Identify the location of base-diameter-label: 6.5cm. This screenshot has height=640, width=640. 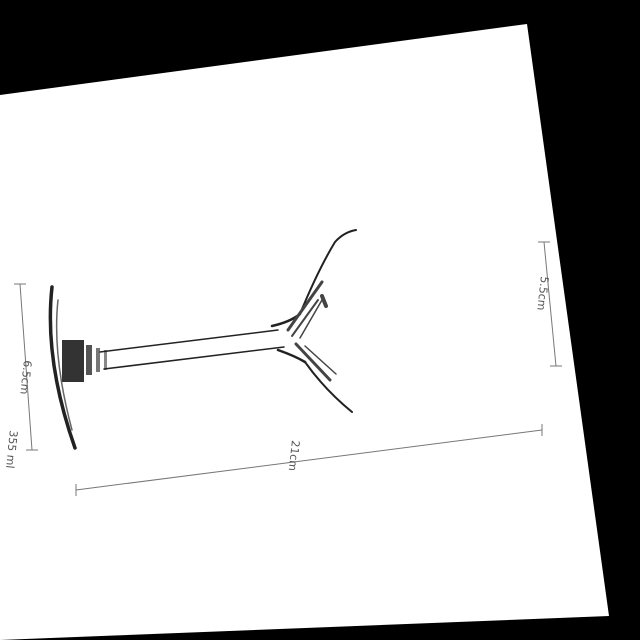
(25, 377).